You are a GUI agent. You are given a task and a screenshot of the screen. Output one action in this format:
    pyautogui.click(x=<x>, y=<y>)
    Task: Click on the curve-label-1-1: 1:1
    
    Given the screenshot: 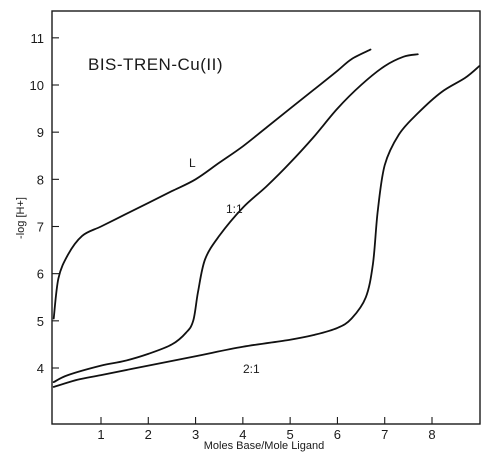 What is the action you would take?
    pyautogui.click(x=234, y=209)
    